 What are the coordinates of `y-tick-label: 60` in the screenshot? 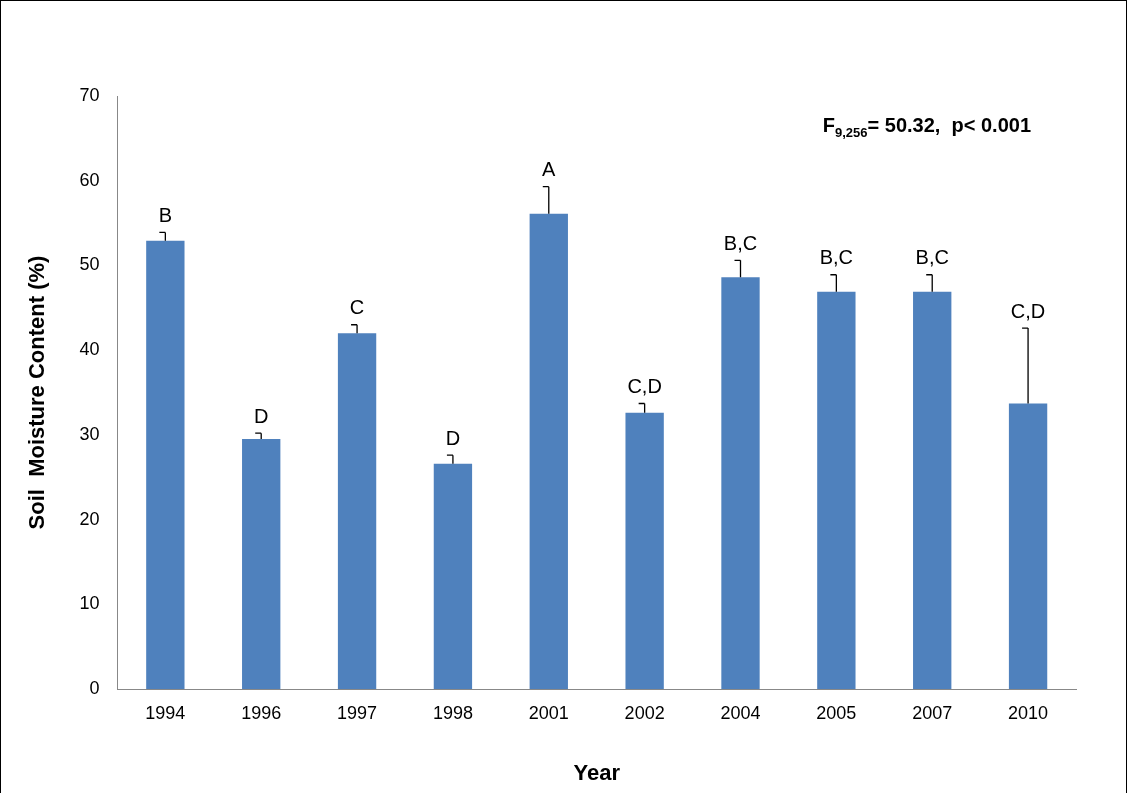 It's located at (89, 179).